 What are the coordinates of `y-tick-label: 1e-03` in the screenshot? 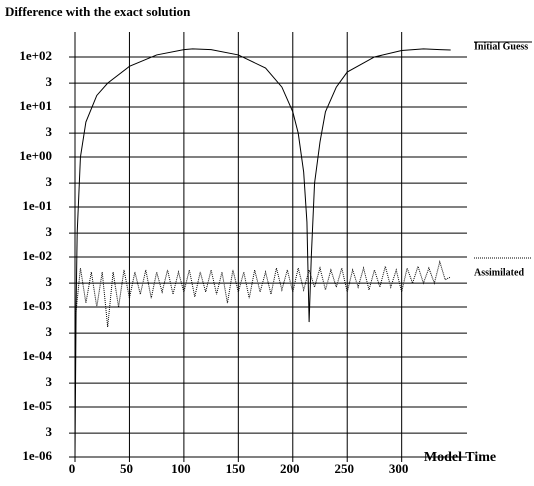 It's located at (37, 305).